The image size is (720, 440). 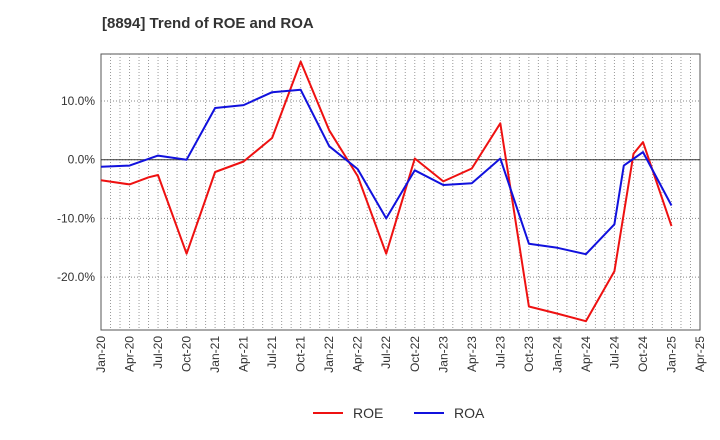 What do you see at coordinates (368, 413) in the screenshot?
I see `legend-label-roe: ROE` at bounding box center [368, 413].